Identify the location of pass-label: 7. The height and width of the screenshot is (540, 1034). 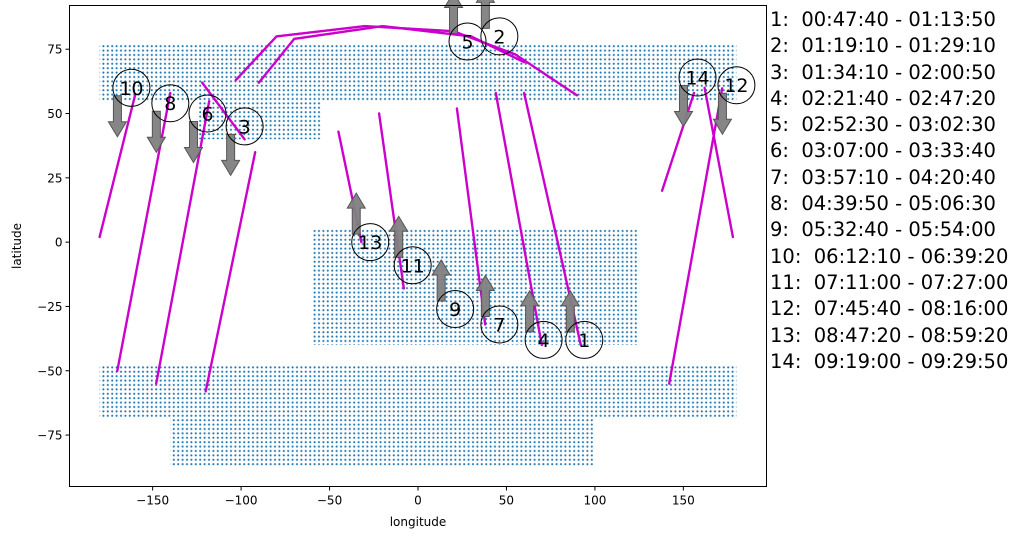
(499, 325).